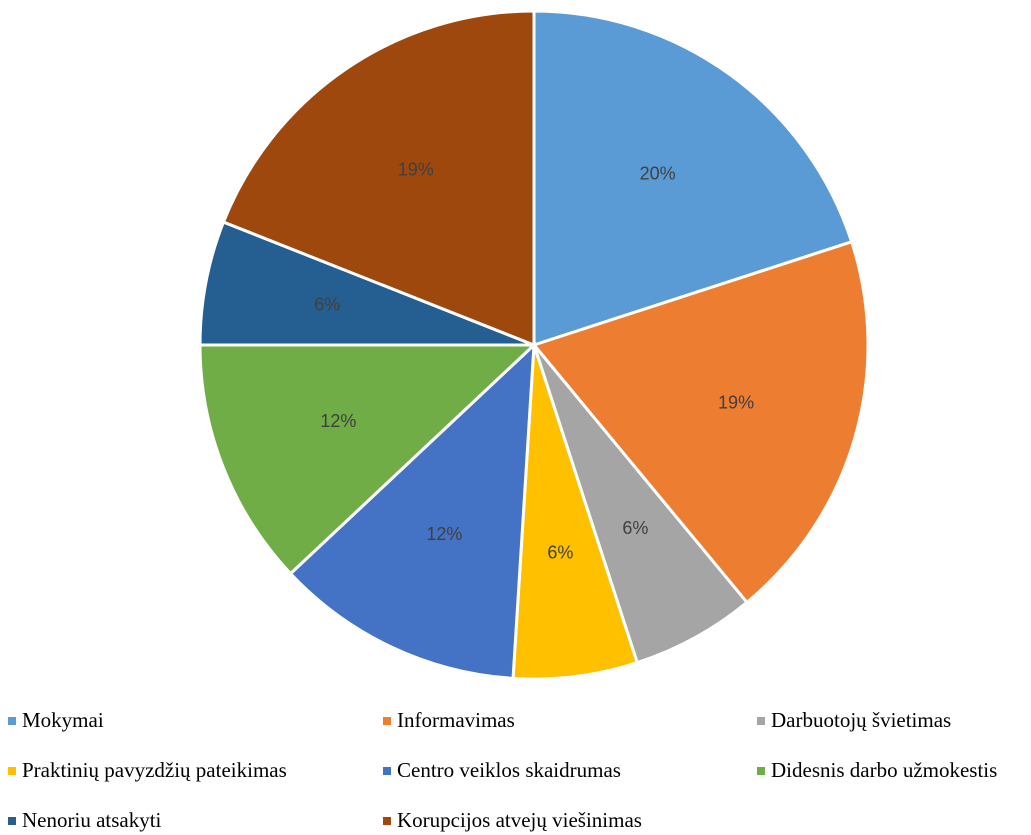  I want to click on legend-item-8: Korupcijos atvejų viešinimas, so click(512, 820).